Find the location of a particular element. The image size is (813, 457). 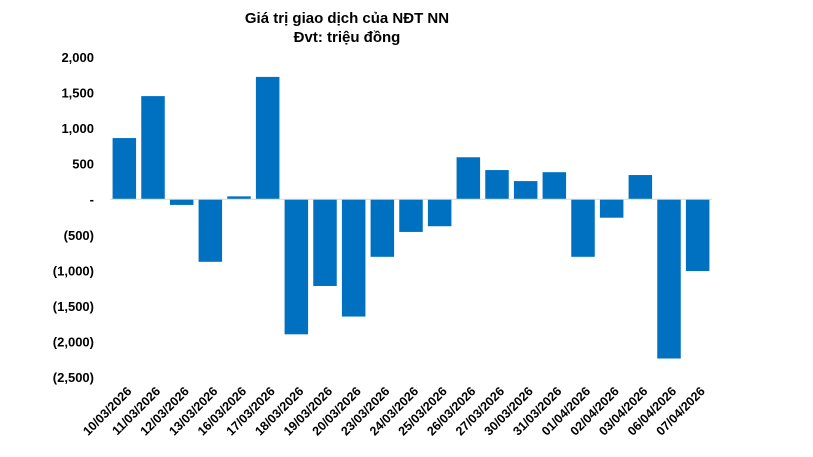

bar-24/03/2026 is located at coordinates (411, 215).